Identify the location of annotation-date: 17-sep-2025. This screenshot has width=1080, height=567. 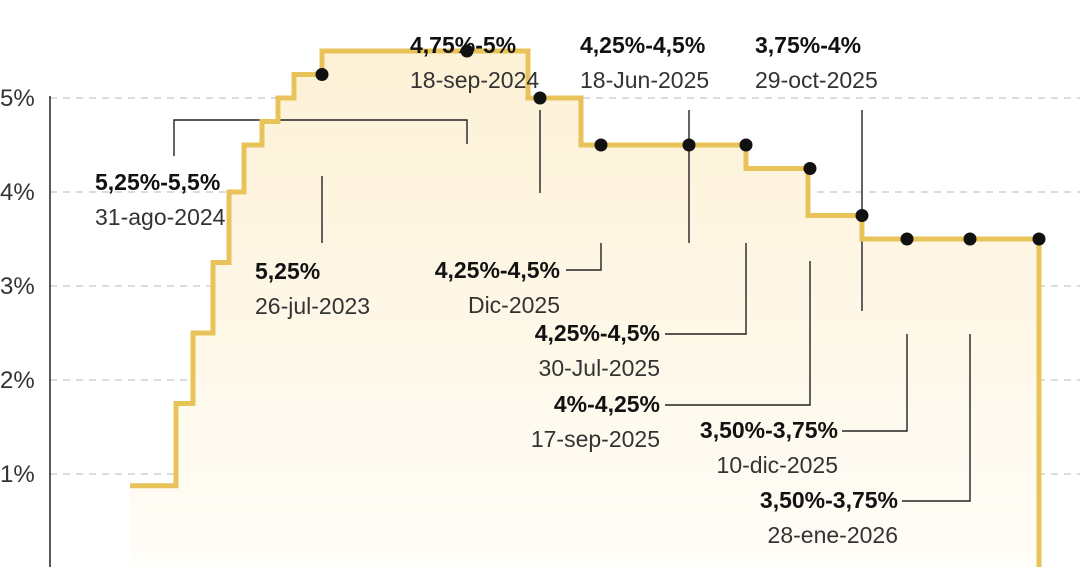
(595, 439).